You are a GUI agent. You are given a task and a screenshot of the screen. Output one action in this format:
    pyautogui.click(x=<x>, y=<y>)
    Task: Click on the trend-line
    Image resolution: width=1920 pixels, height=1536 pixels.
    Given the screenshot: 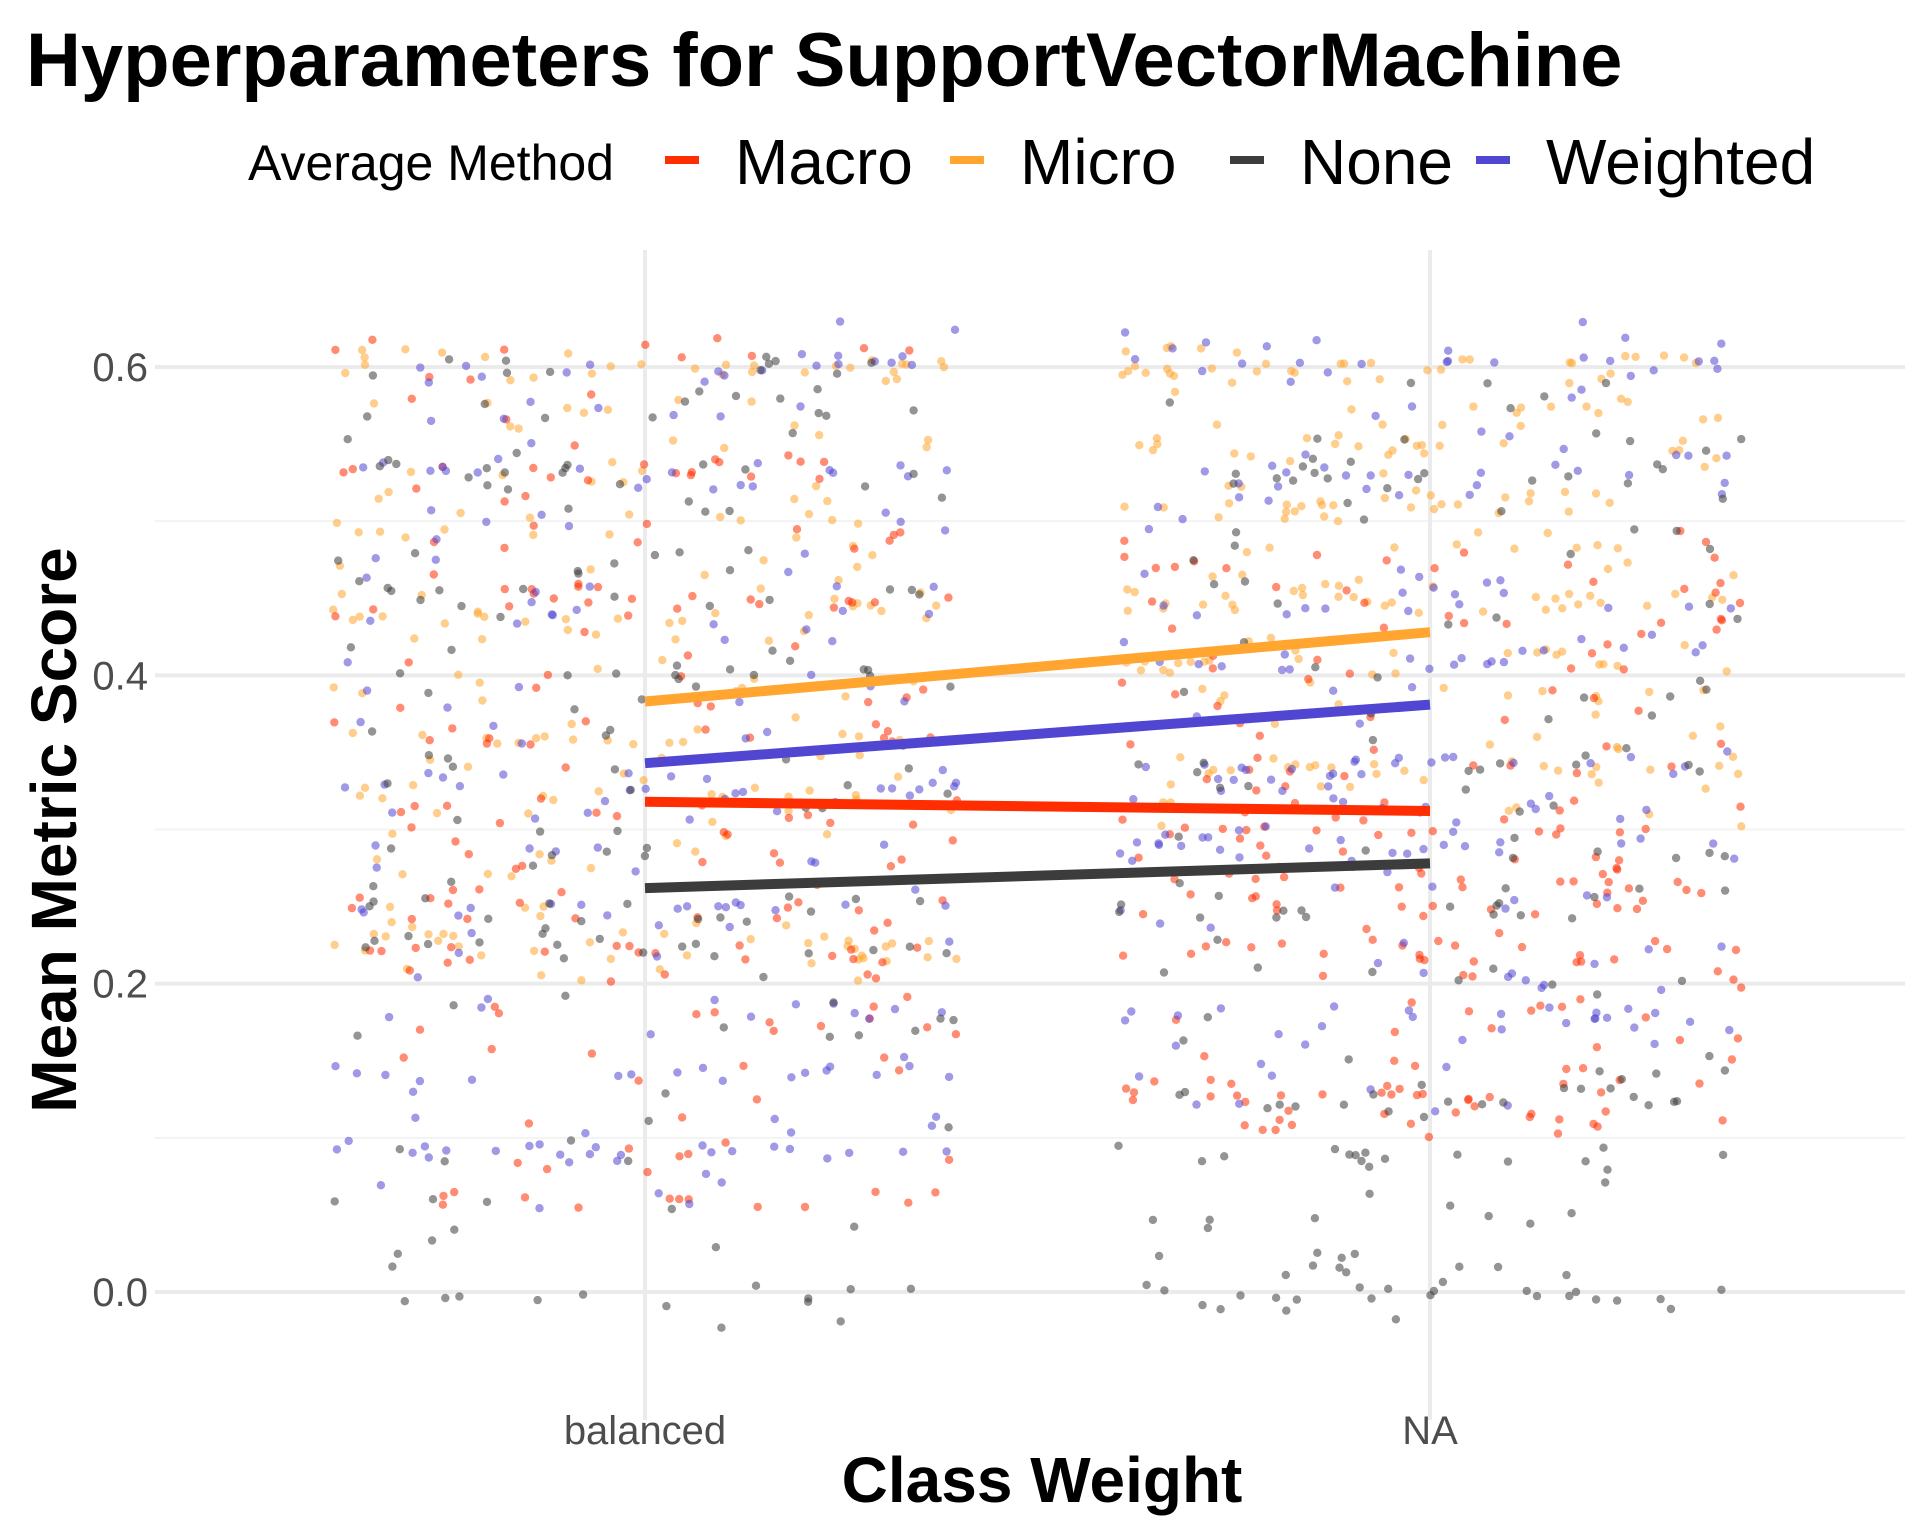 What is the action you would take?
    pyautogui.click(x=1037, y=876)
    